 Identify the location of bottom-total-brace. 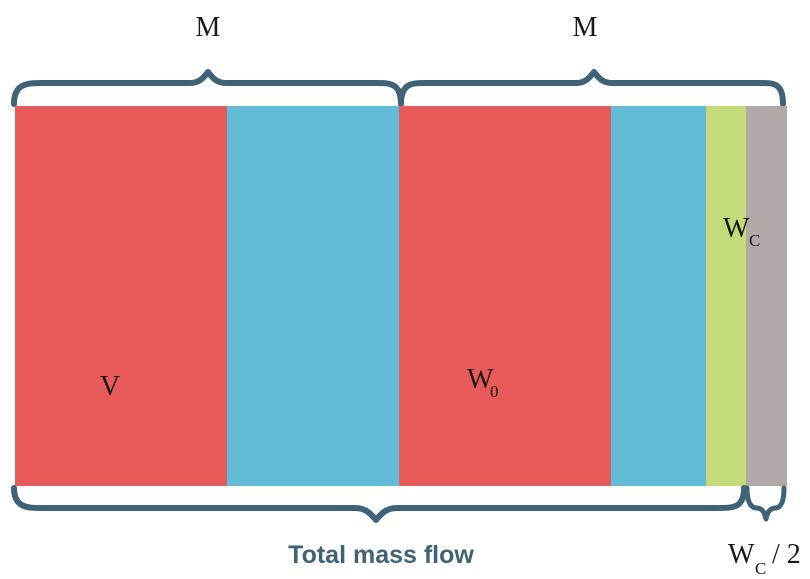
(379, 504).